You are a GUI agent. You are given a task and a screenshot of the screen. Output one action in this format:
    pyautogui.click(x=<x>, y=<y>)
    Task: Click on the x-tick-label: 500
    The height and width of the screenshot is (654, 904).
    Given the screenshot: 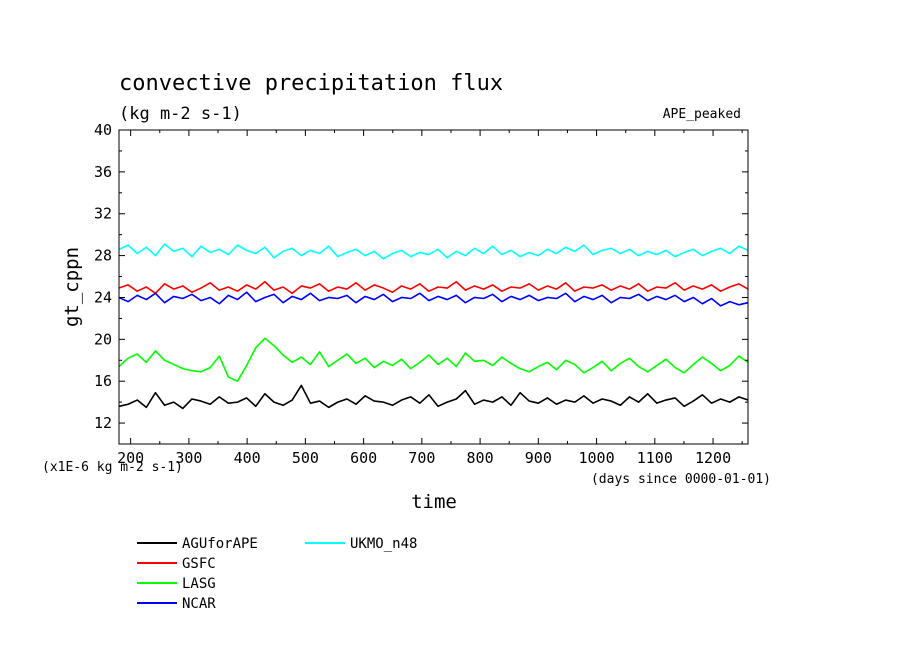 What is the action you would take?
    pyautogui.click(x=305, y=458)
    